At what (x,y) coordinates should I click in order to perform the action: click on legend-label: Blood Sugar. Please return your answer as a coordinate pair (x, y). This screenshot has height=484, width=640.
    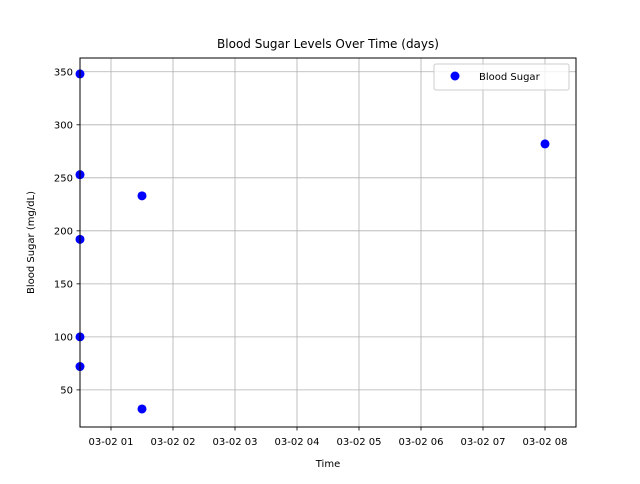
    Looking at the image, I should click on (510, 77).